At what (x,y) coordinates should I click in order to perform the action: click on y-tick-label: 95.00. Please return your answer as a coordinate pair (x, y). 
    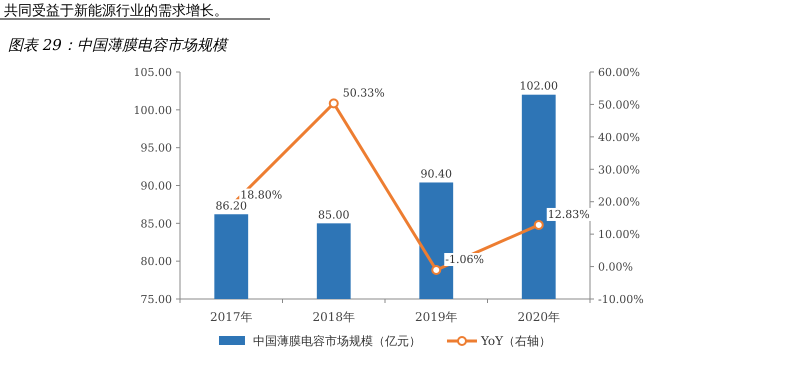
    Looking at the image, I should click on (156, 148).